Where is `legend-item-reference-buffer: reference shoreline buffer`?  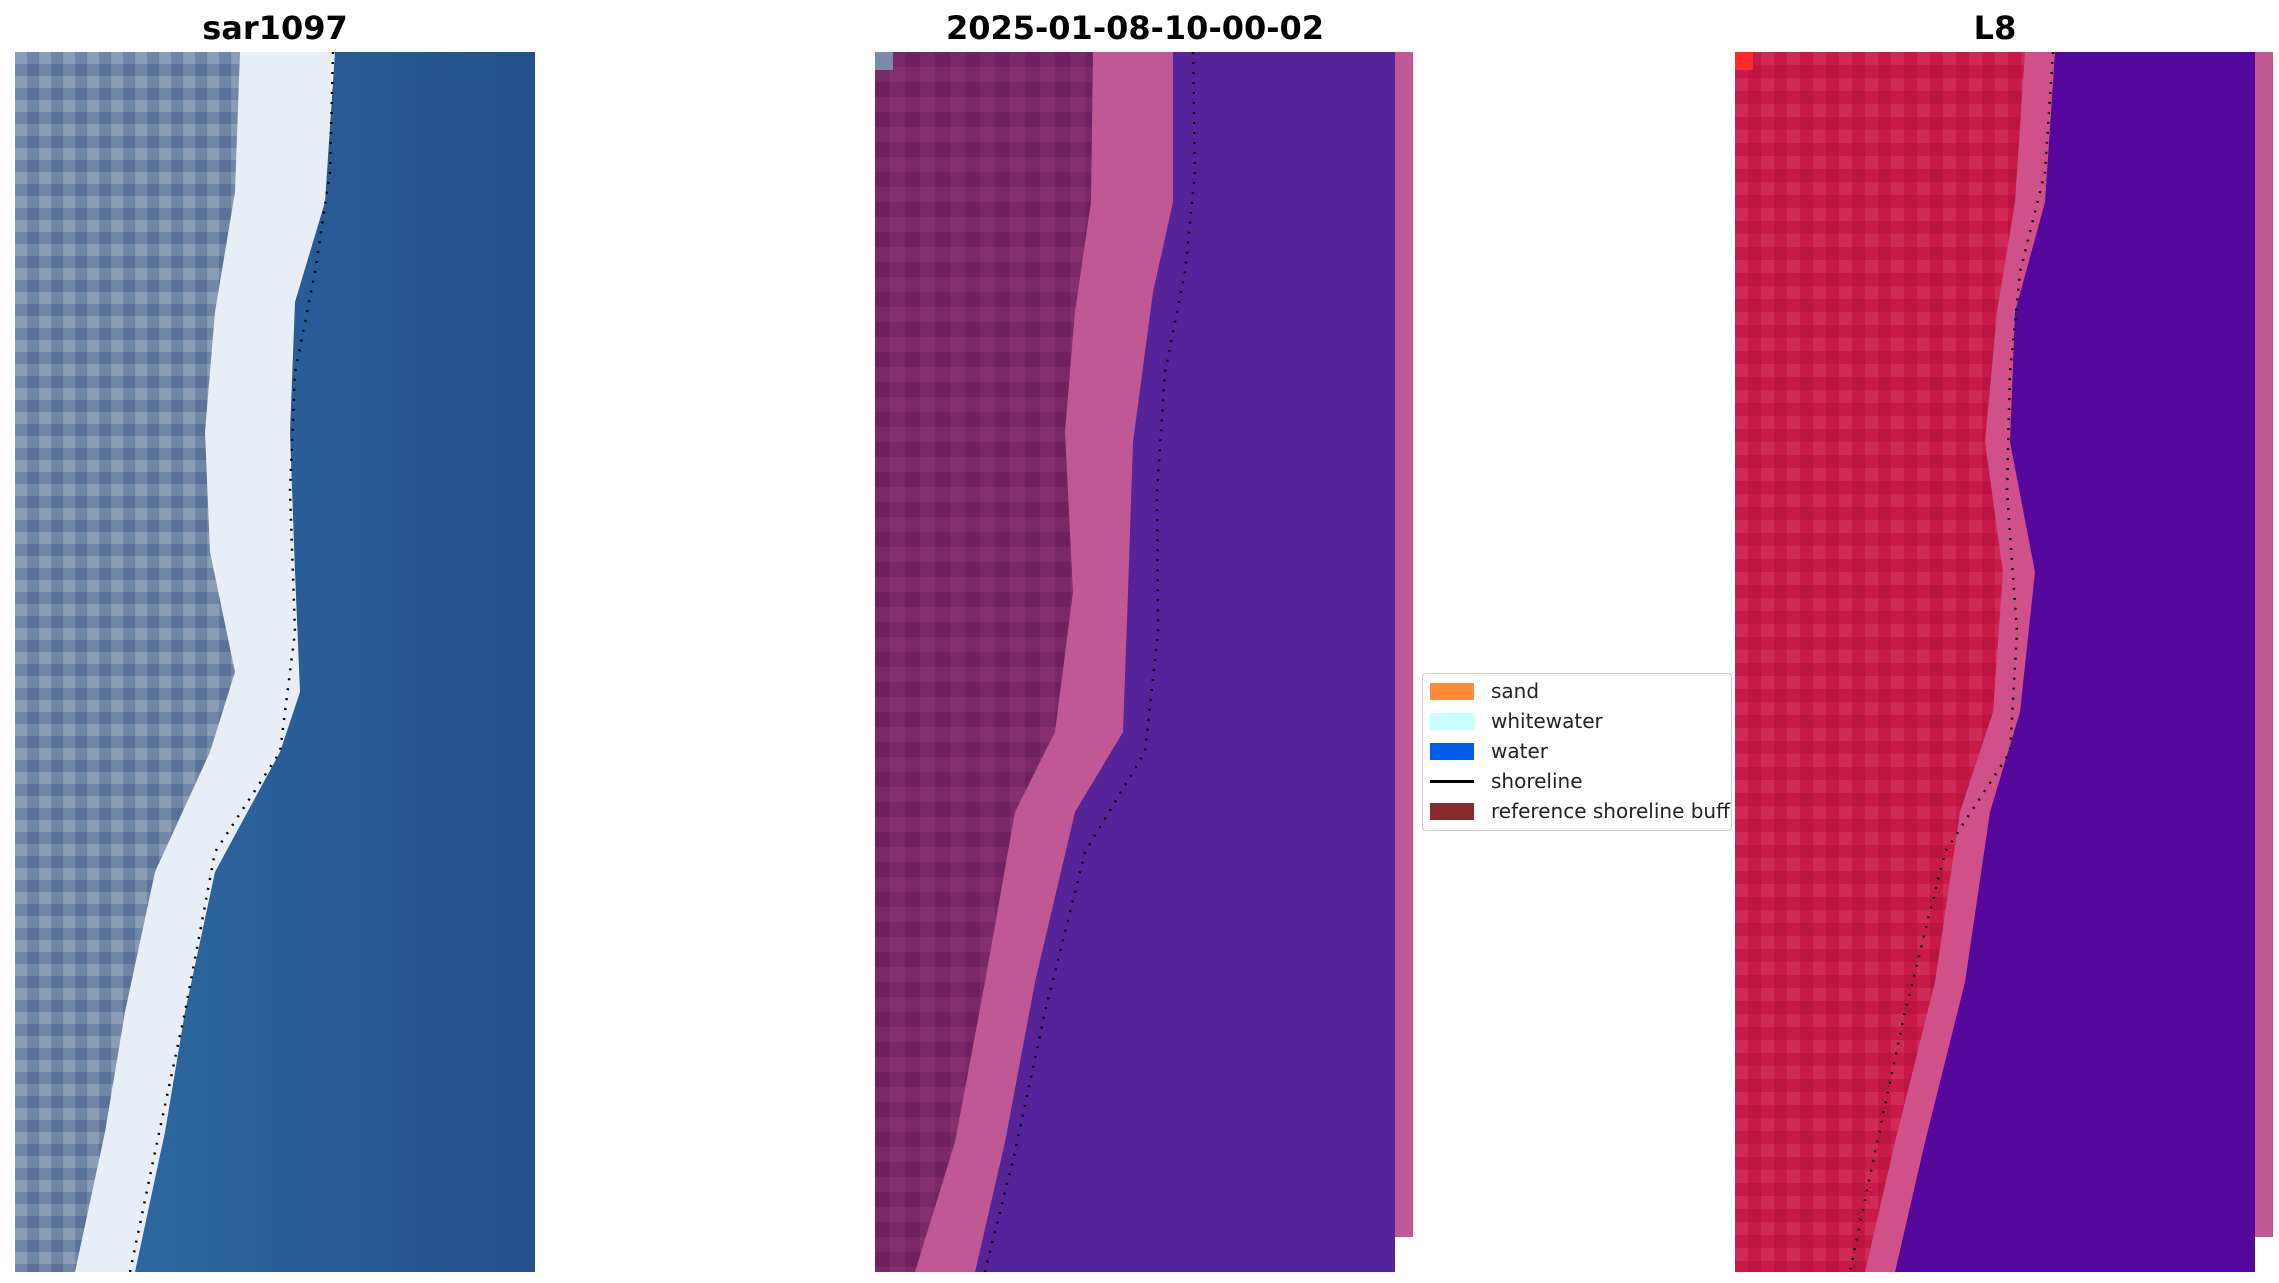
legend-item-reference-buffer: reference shoreline buffer is located at coordinates (1577, 811).